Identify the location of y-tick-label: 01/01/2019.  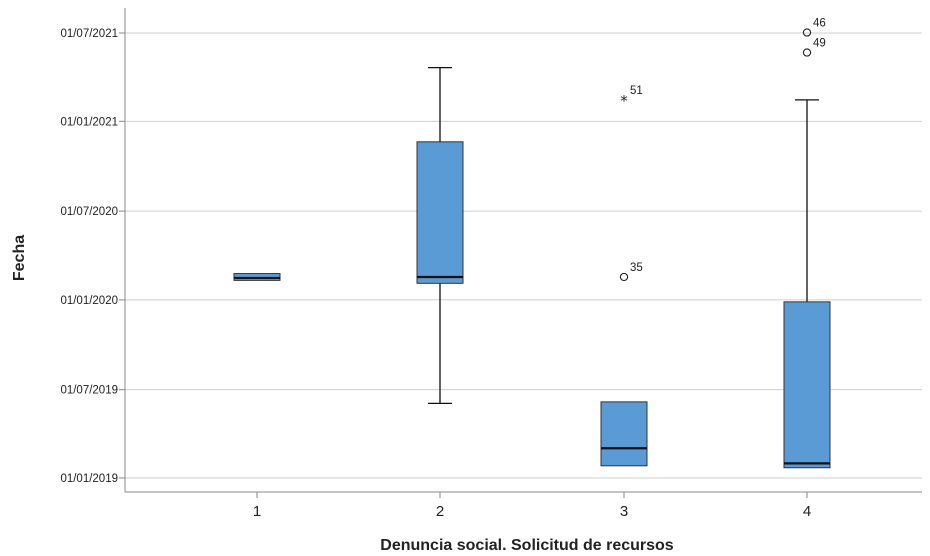
(89, 479).